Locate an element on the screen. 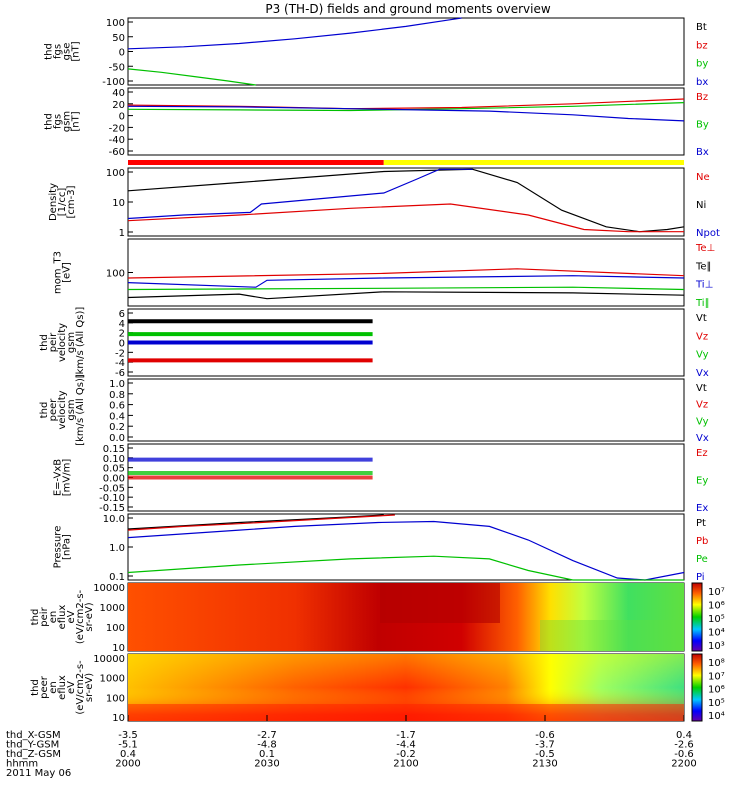 This screenshot has height=805, width=750. legend-Vy: Vy is located at coordinates (702, 355).